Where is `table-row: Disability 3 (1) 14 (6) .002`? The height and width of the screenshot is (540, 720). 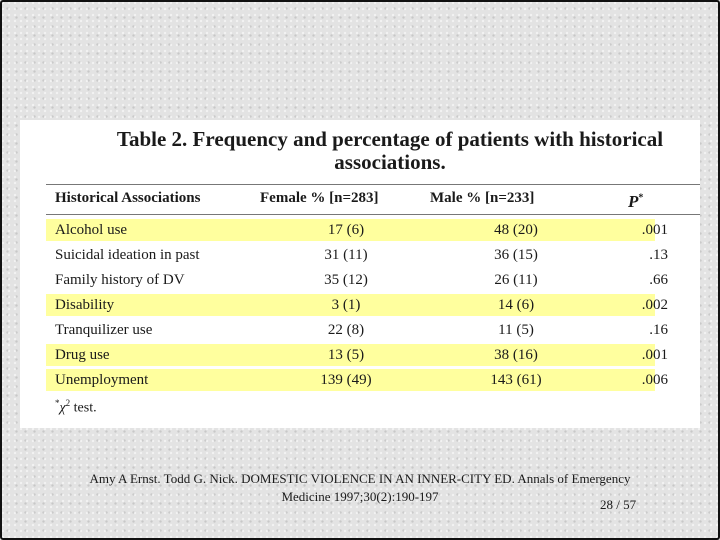
table-row: Disability 3 (1) 14 (6) .002 is located at coordinates (357, 305).